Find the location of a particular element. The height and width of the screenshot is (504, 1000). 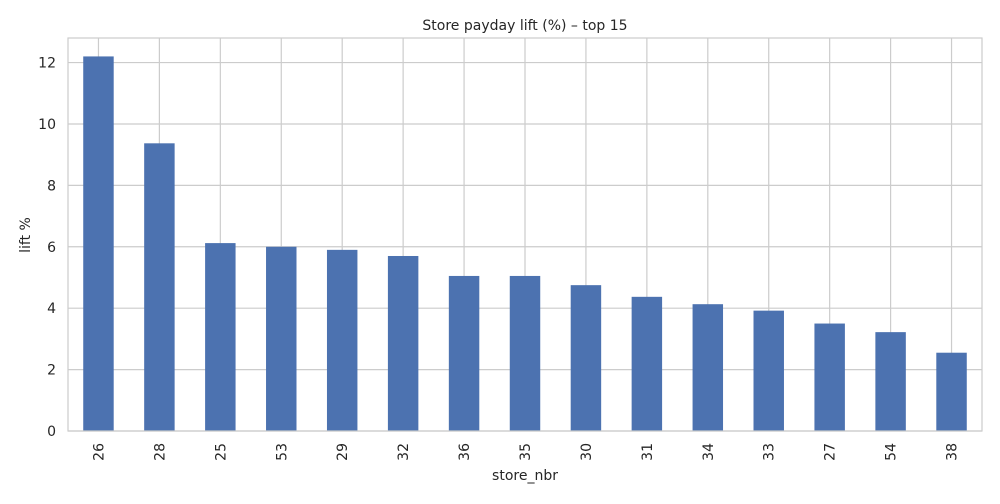

x-tick-label: 28 is located at coordinates (160, 452).